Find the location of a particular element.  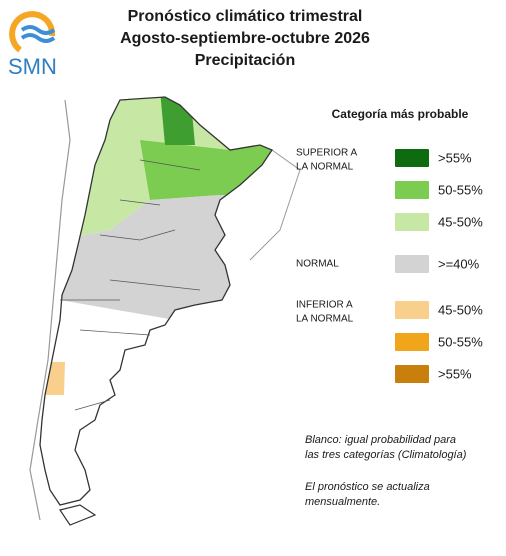

logo-text: SMN is located at coordinates (32, 66).